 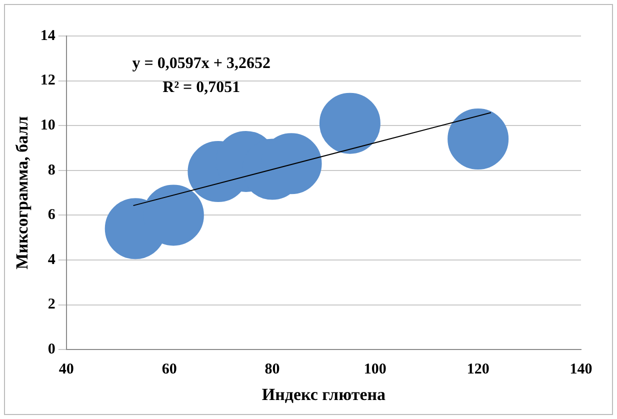 What do you see at coordinates (478, 369) in the screenshot?
I see `x-tick-label: 120` at bounding box center [478, 369].